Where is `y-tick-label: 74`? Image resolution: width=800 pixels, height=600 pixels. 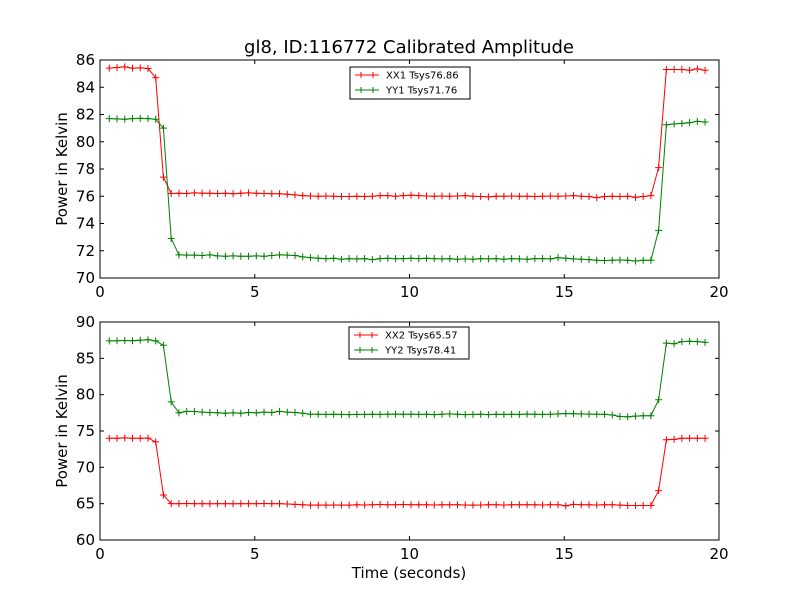
y-tick-label: 74 is located at coordinates (85, 224).